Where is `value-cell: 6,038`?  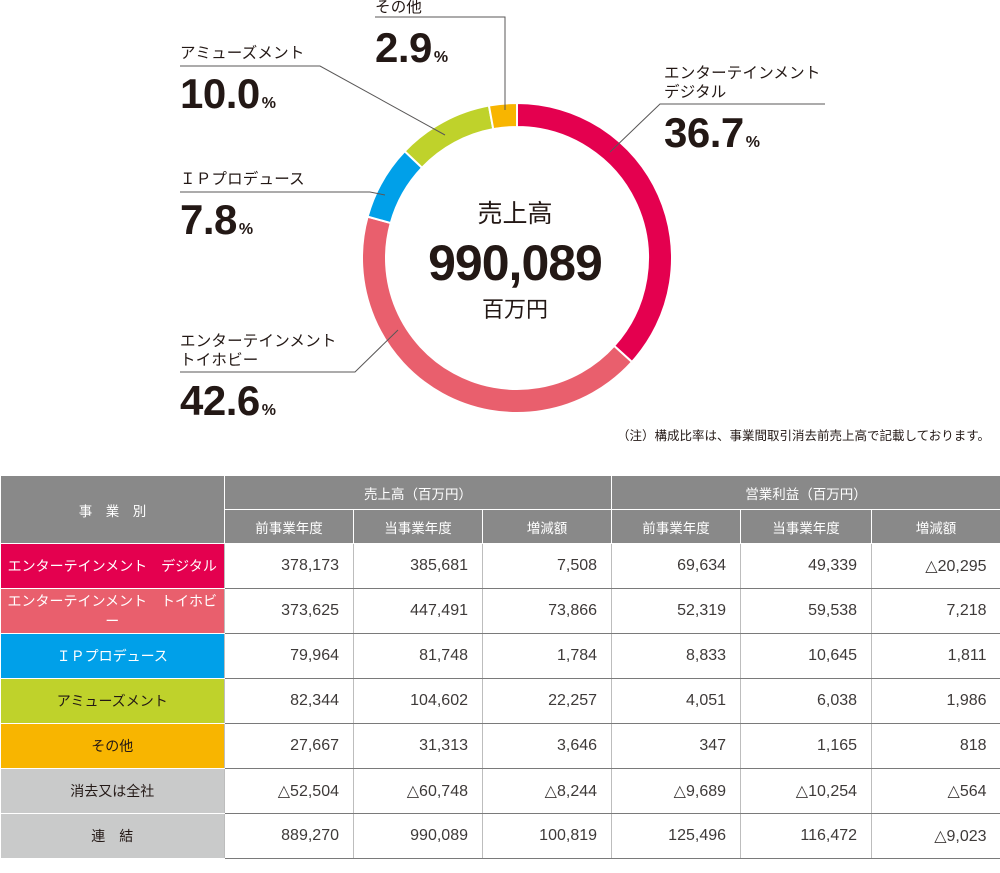 value-cell: 6,038 is located at coordinates (806, 701).